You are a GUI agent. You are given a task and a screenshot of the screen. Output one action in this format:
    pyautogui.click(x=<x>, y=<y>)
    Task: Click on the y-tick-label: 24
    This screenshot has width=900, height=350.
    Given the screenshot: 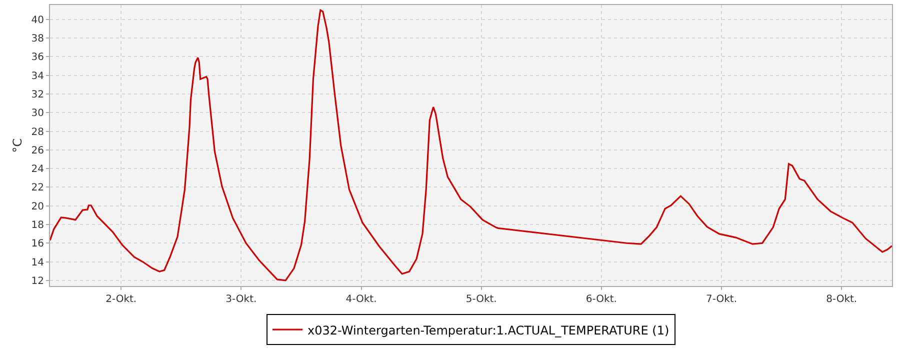 What is the action you would take?
    pyautogui.click(x=37, y=170)
    